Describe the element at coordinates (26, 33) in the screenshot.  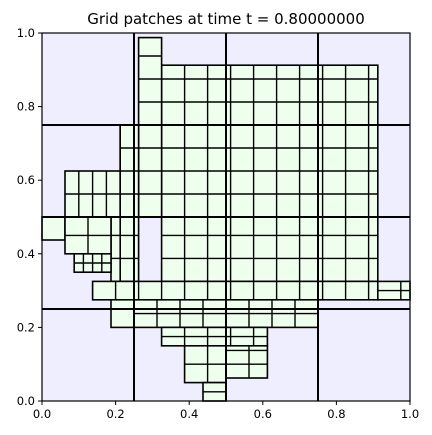
I see `y-tick-label: 1.0` at that location.